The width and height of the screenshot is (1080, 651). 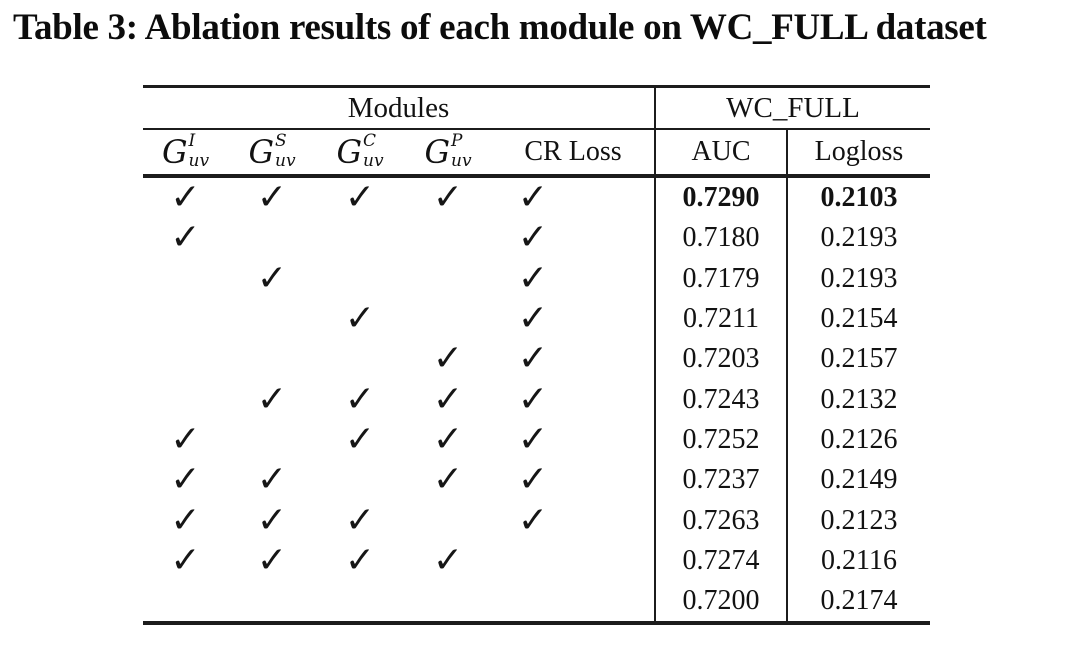 What do you see at coordinates (721, 399) in the screenshot?
I see `auc-cell: 0.7243` at bounding box center [721, 399].